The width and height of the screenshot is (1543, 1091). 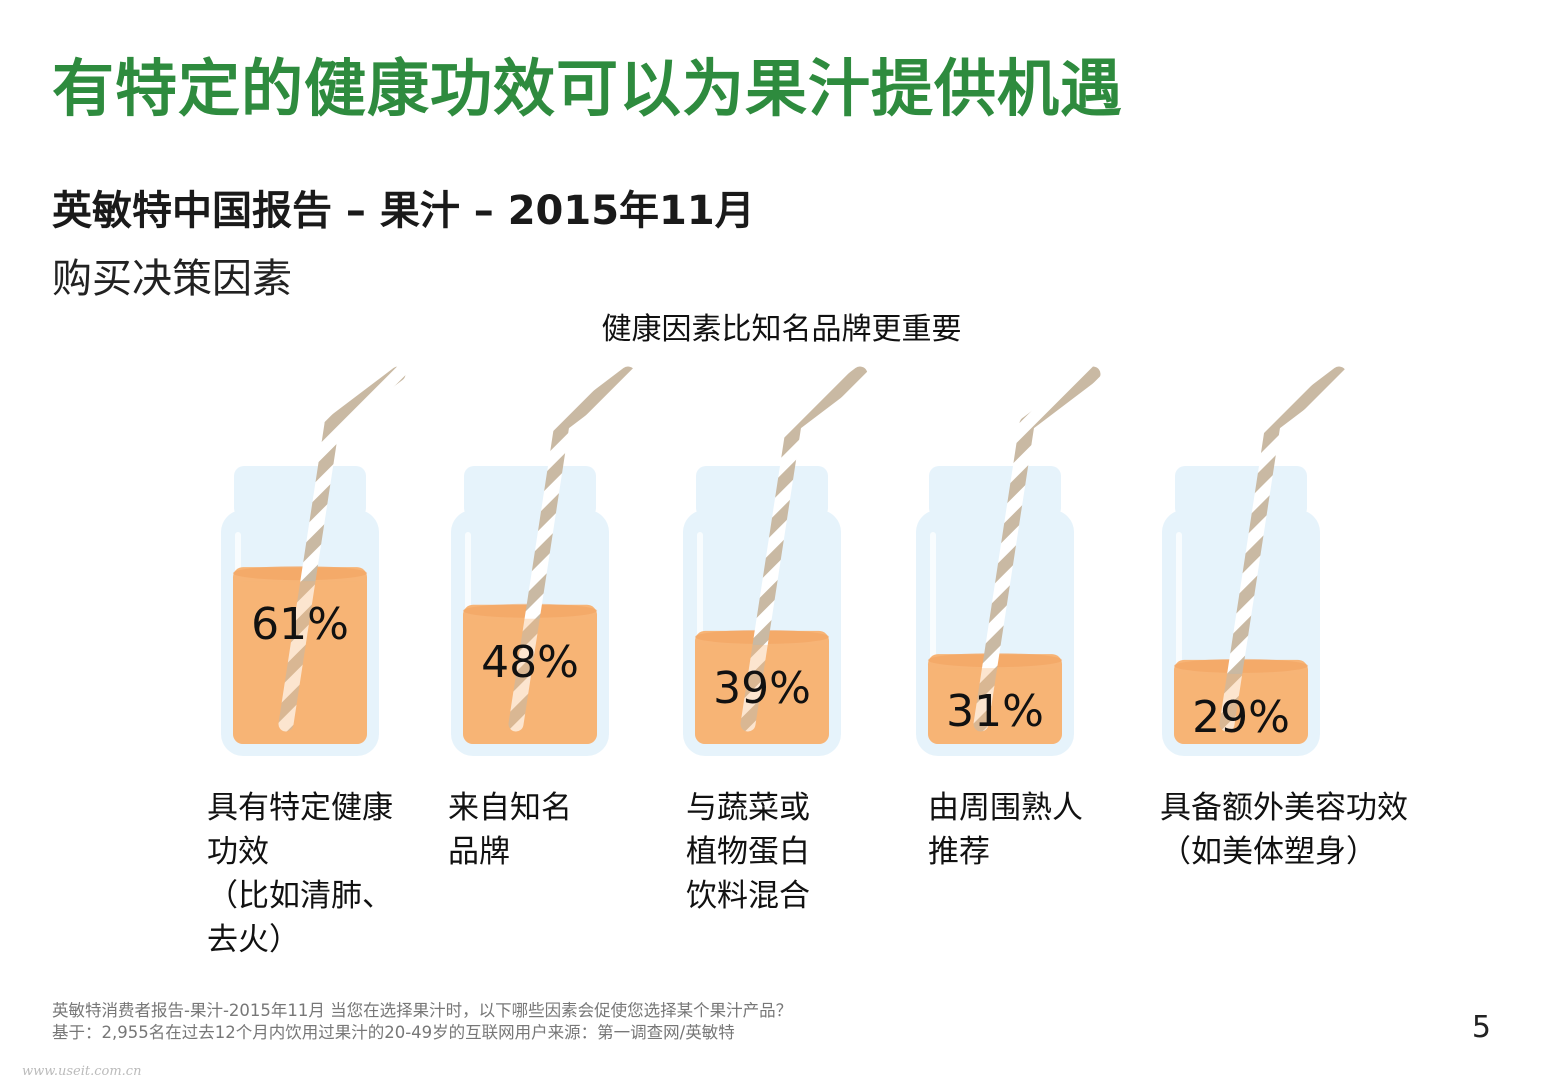 I want to click on main-title: 有特定的健康功效可以为果汁提供机遇, so click(x=588, y=88).